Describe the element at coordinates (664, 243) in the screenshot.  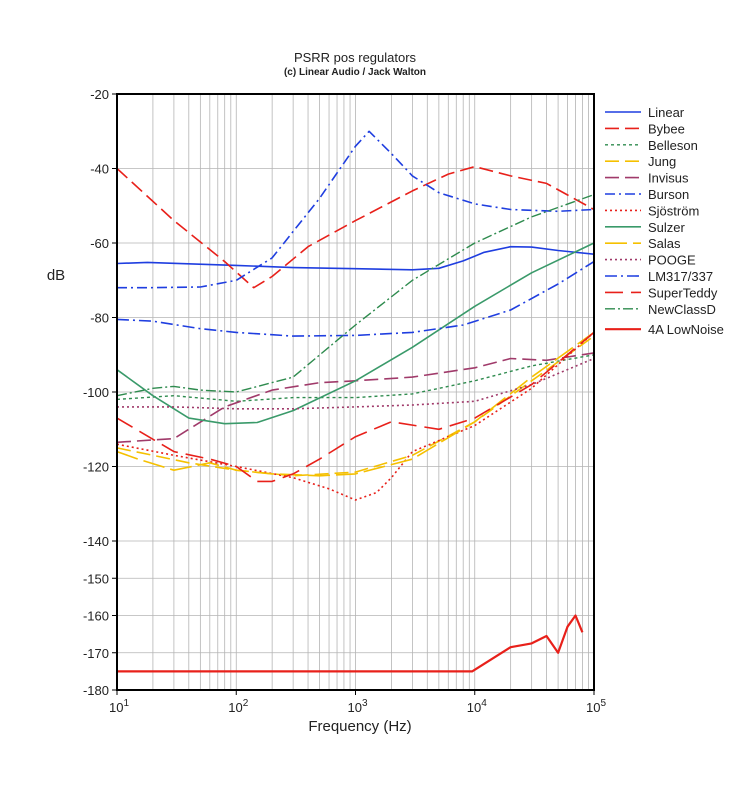
I see `legend-label: Salas` at that location.